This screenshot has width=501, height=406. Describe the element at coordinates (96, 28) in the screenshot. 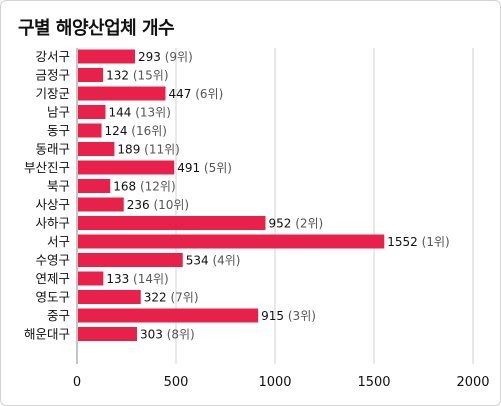

I see `chart-title: 구별 해양산업체 개수` at that location.